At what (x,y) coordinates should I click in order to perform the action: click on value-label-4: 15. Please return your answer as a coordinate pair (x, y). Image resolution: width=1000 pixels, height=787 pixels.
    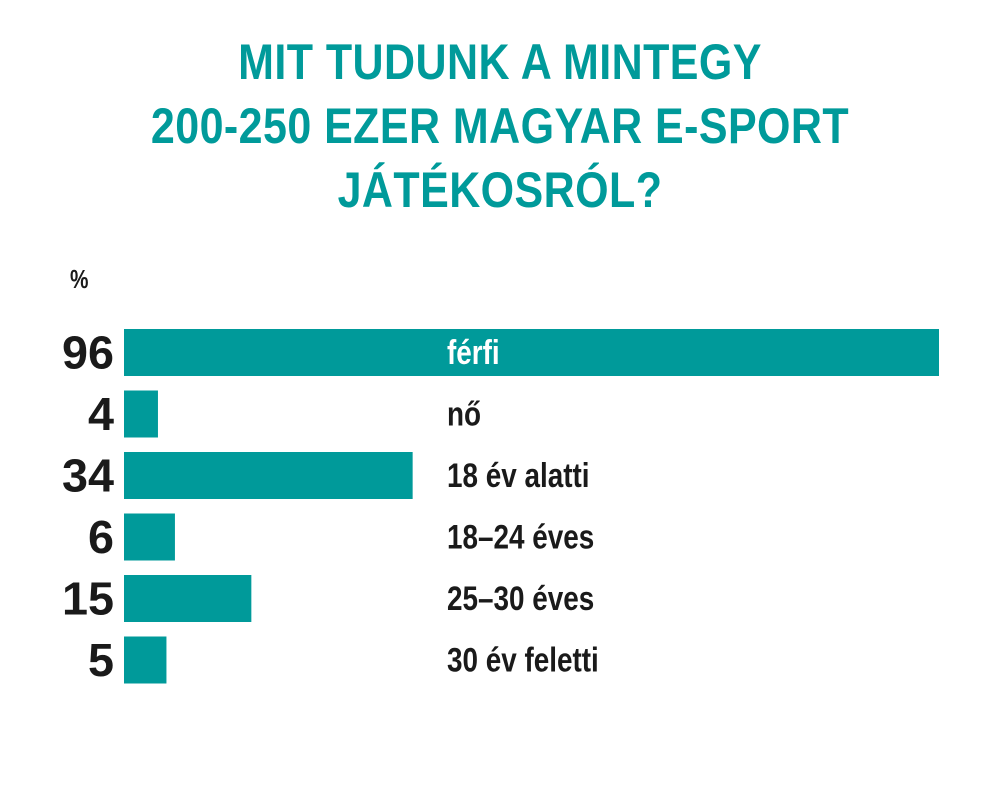
    Looking at the image, I should click on (88, 599).